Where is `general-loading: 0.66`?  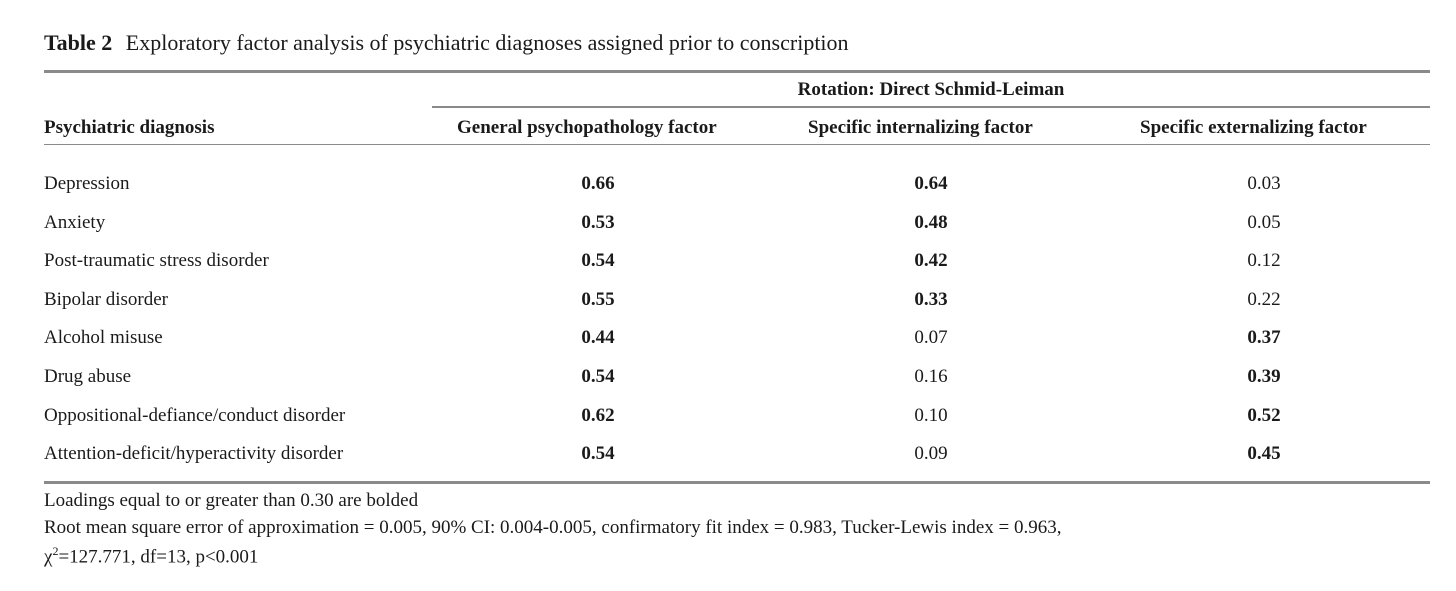
general-loading: 0.66 is located at coordinates (598, 183).